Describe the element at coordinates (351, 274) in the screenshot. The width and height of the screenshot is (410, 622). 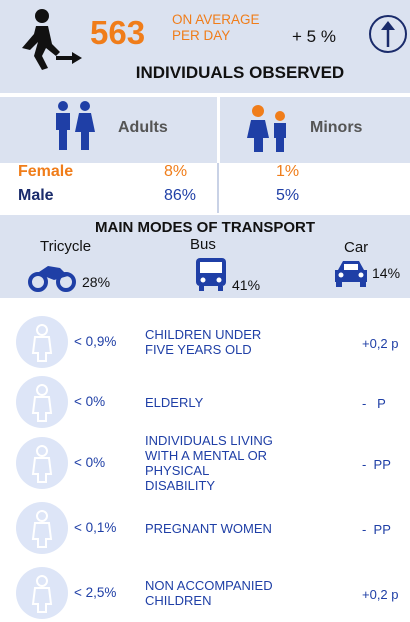
I see `car-icon` at that location.